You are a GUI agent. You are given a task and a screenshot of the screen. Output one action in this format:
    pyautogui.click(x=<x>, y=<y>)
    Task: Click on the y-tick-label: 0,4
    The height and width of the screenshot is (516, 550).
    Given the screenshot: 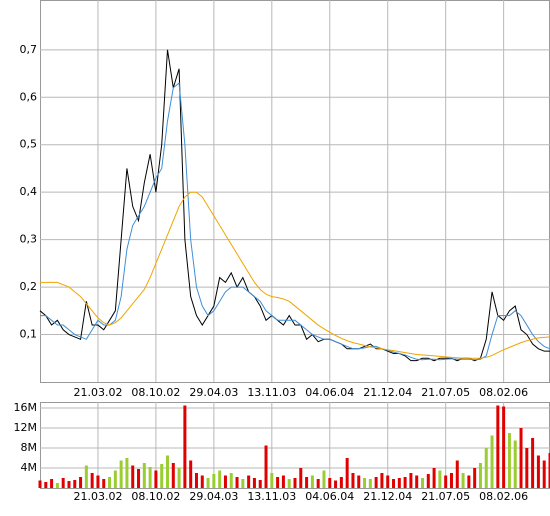 What is the action you would take?
    pyautogui.click(x=29, y=191)
    